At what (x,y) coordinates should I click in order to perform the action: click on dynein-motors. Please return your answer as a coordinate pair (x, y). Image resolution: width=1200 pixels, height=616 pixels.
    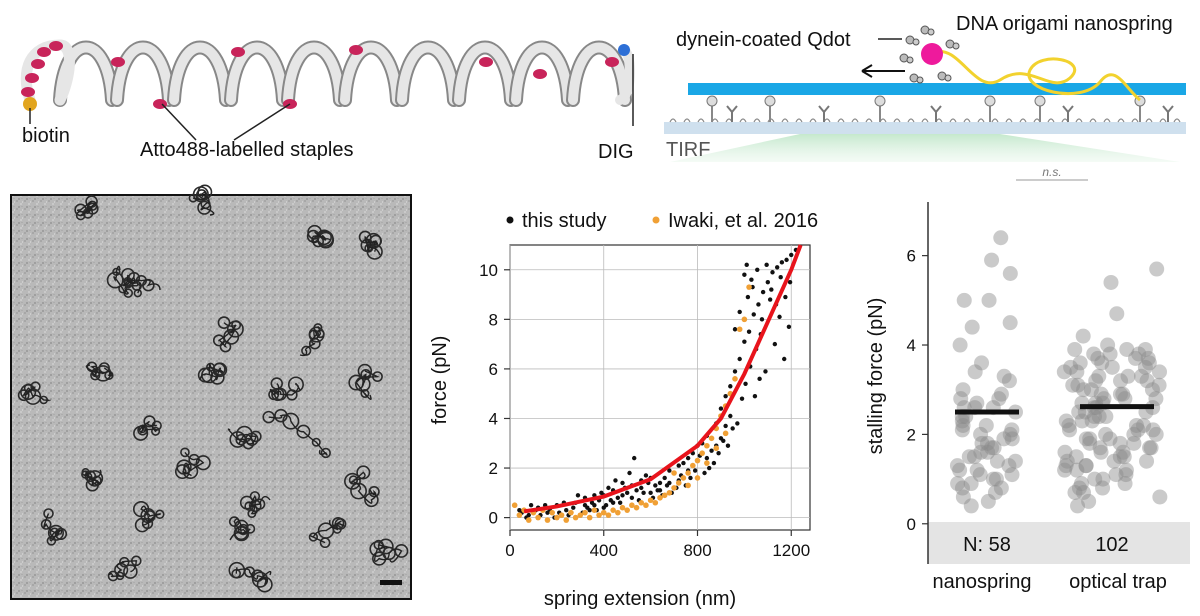
    Looking at the image, I should click on (929, 54).